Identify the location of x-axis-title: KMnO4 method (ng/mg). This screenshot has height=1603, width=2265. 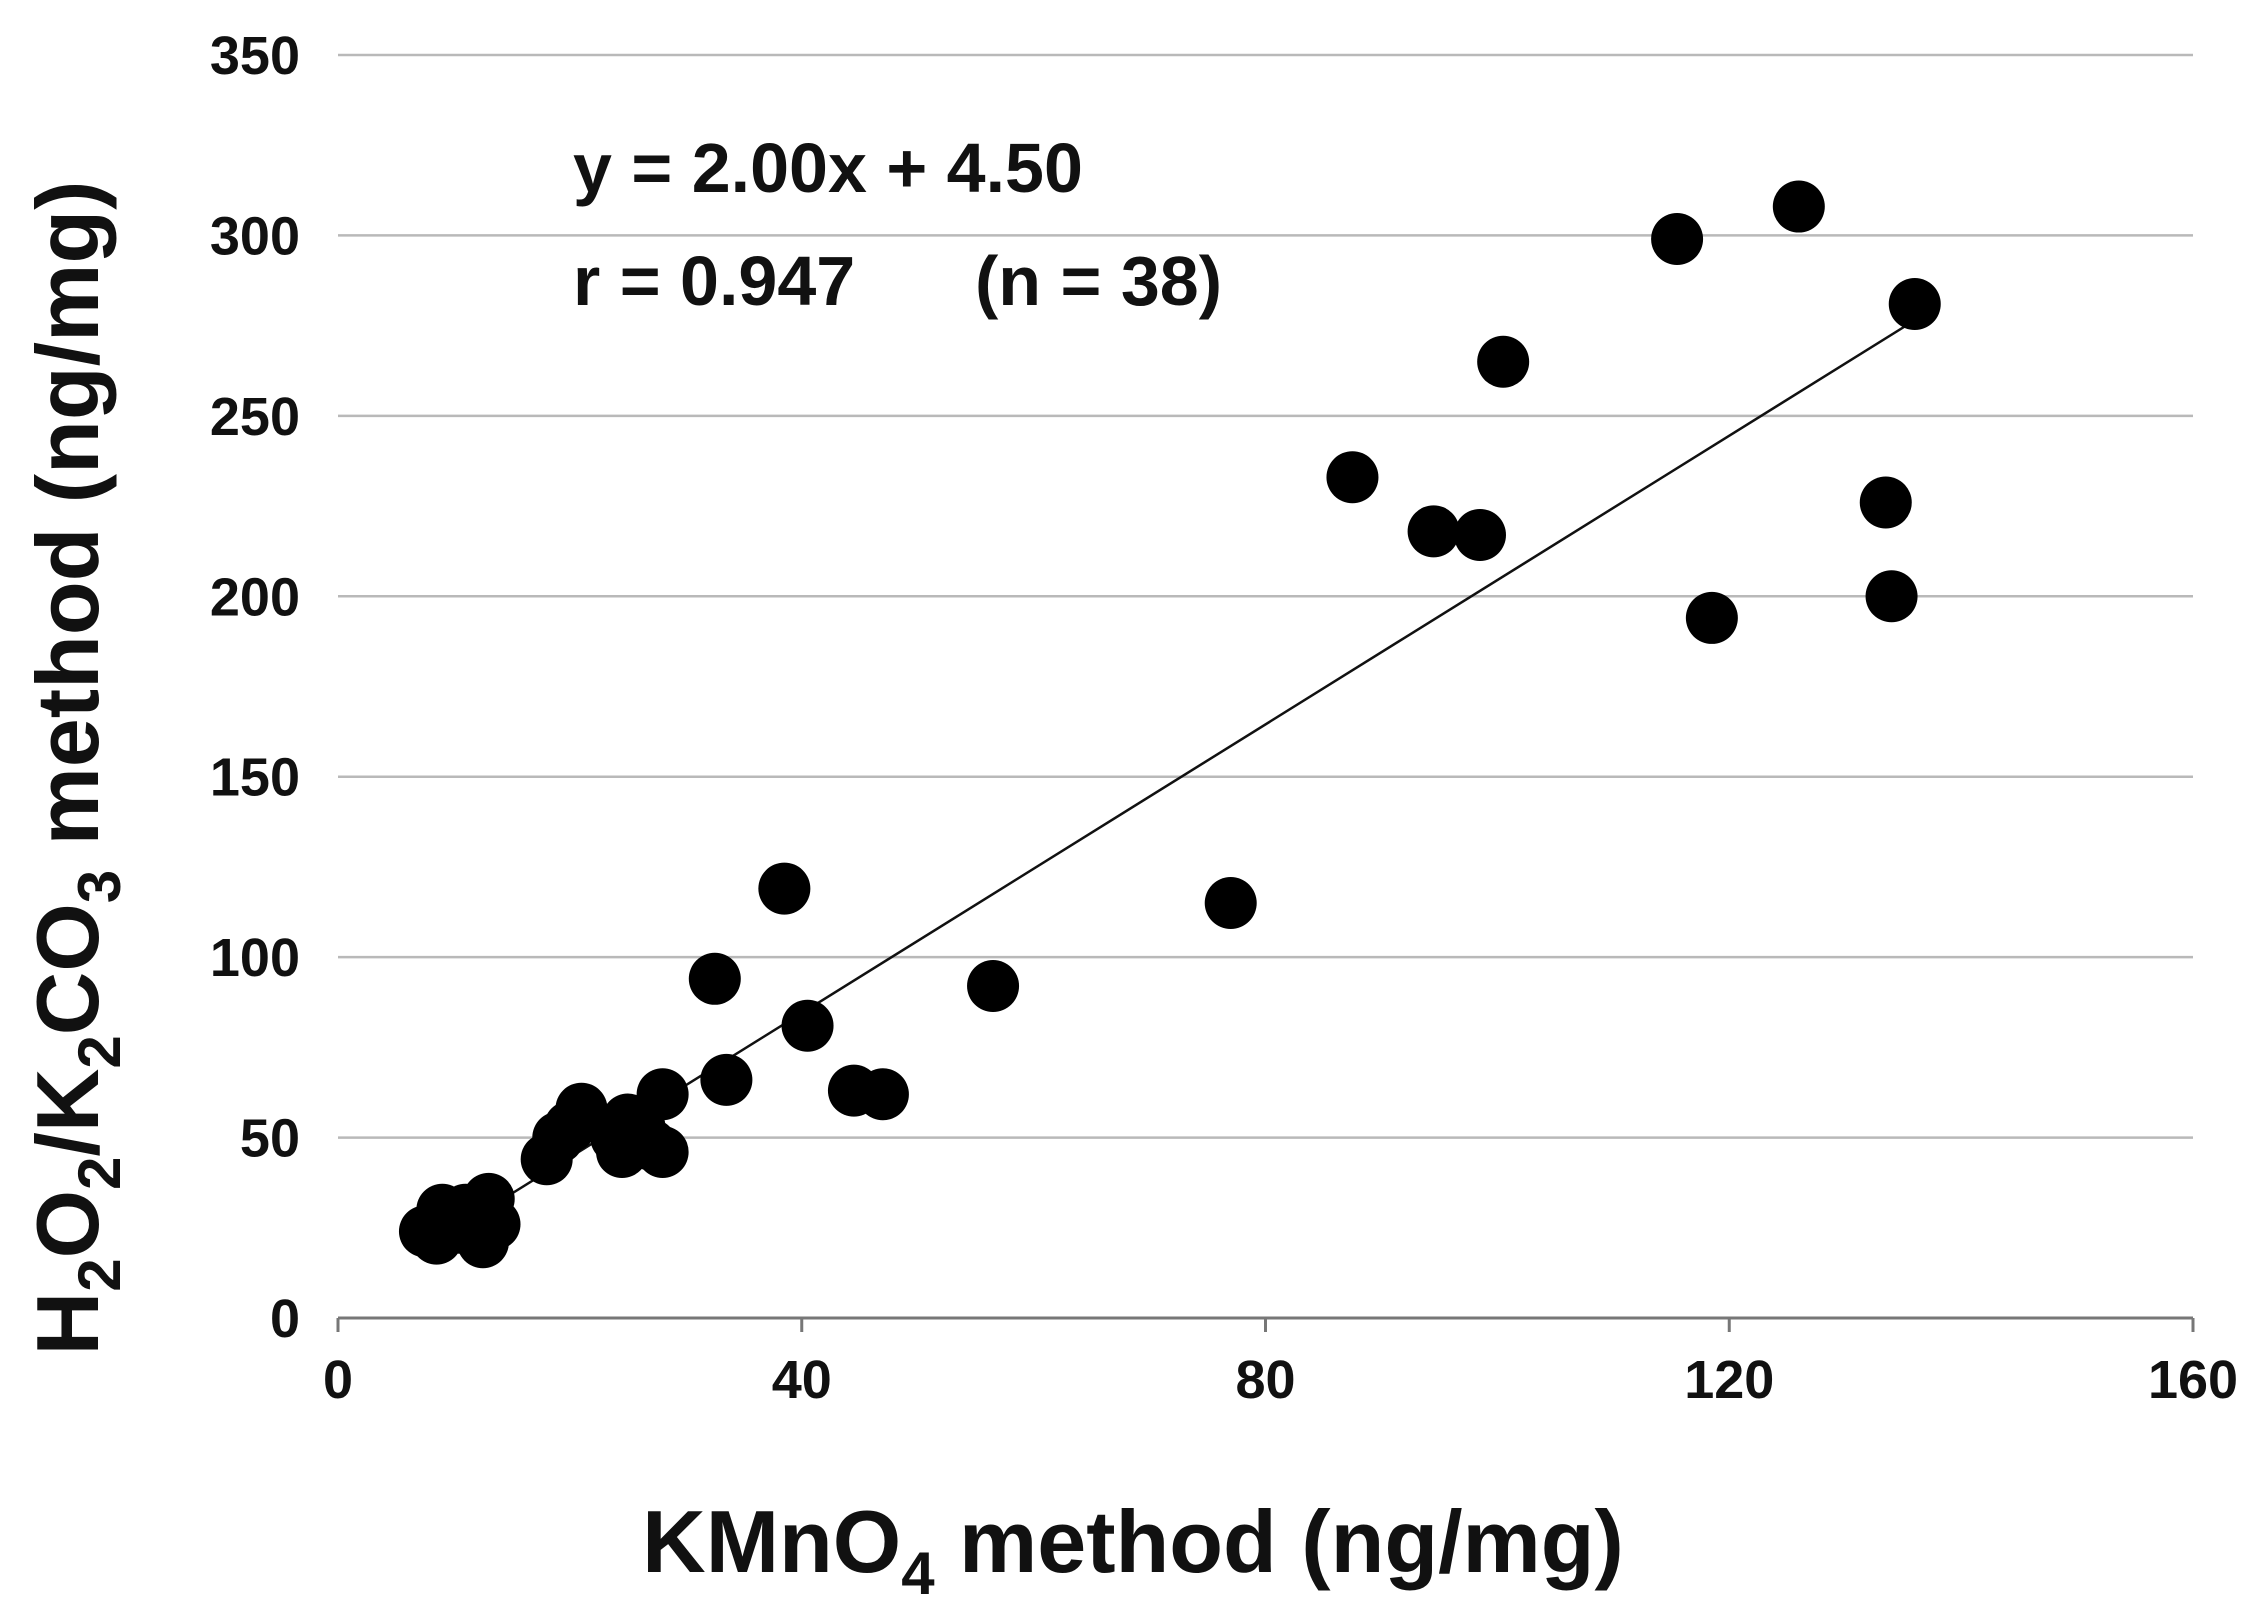
(1133, 1547).